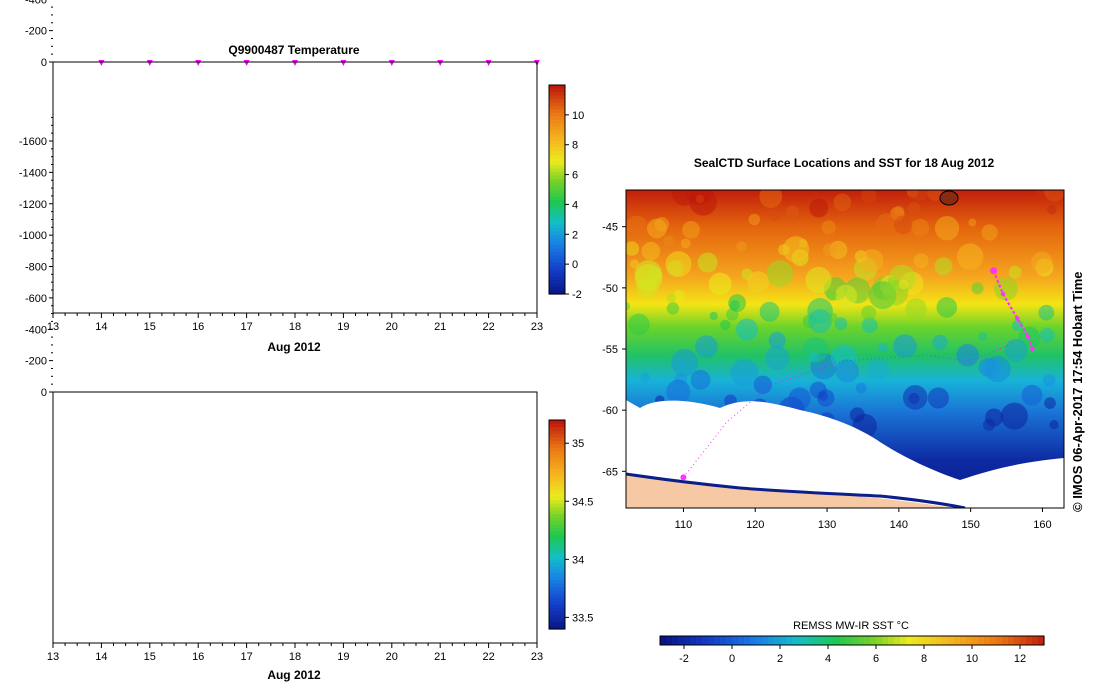  I want to click on tasmania-land, so click(949, 198).